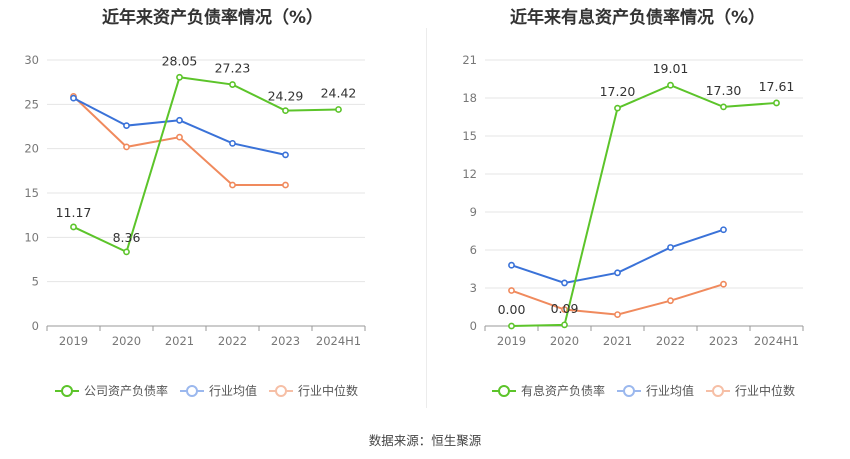 The image size is (850, 459). What do you see at coordinates (127, 237) in the screenshot?
I see `data-label: 8.36` at bounding box center [127, 237].